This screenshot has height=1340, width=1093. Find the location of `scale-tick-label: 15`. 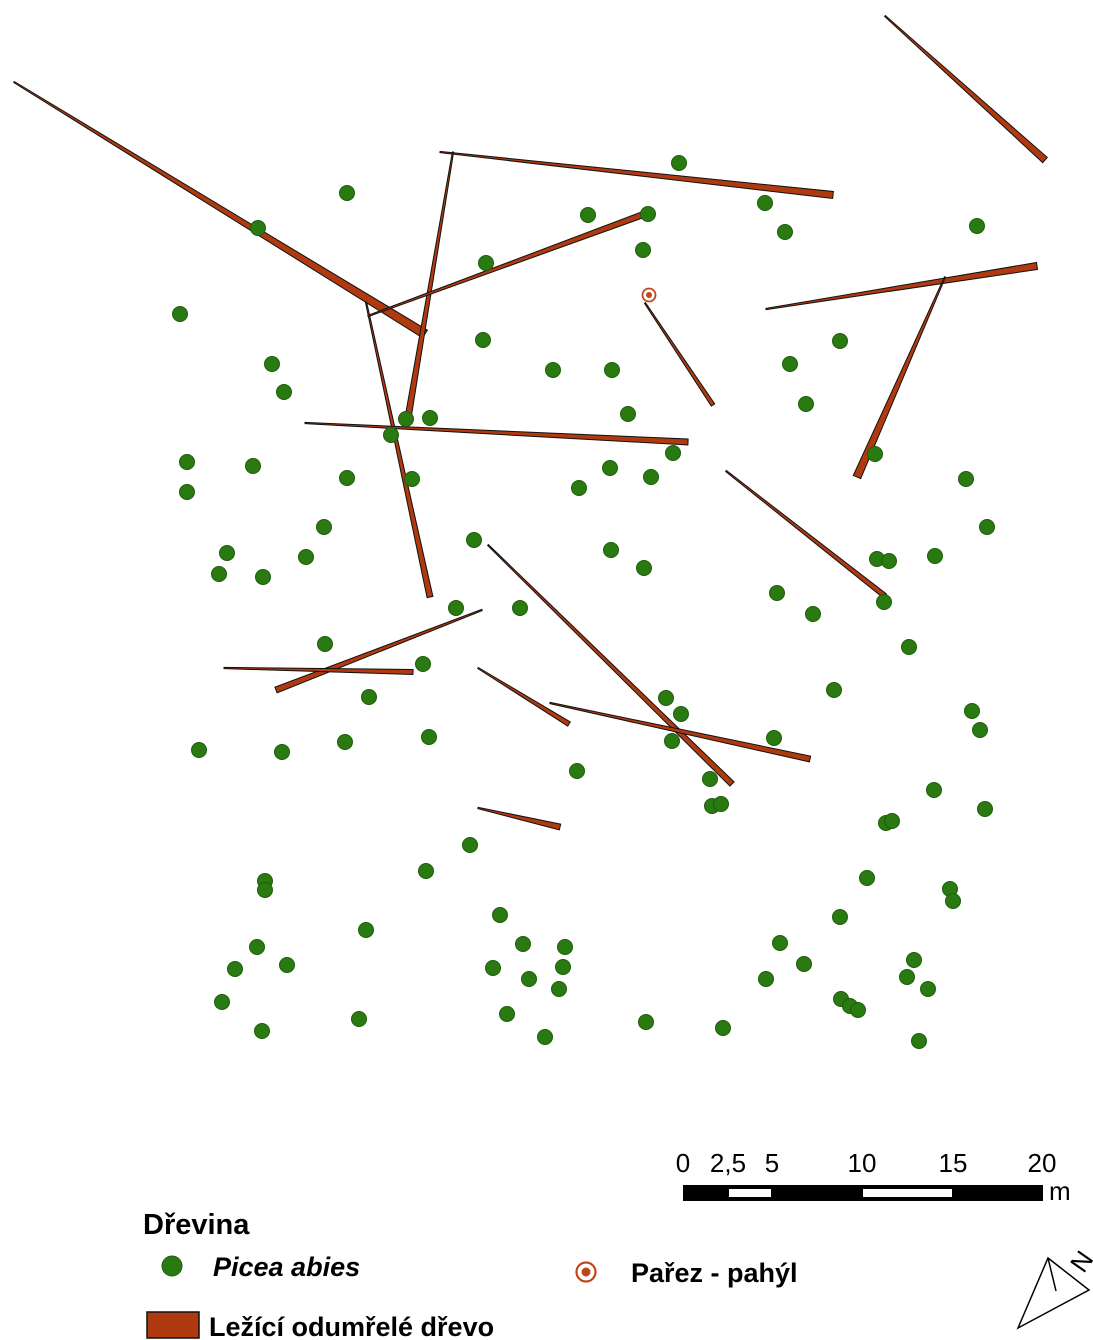

scale-tick-label: 15 is located at coordinates (953, 1163).